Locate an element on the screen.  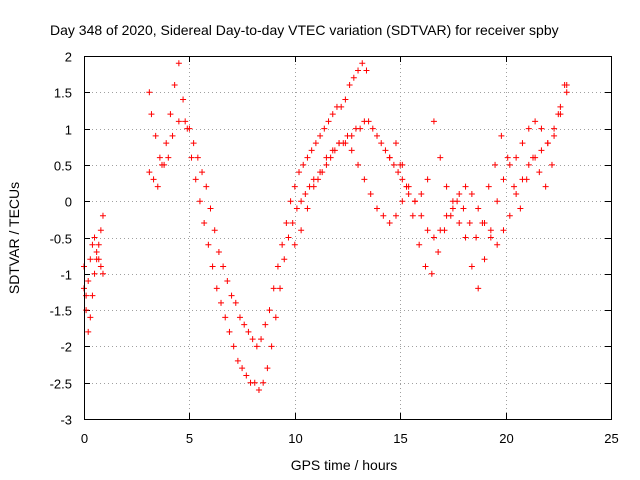
y-tick-label: 0.5 is located at coordinates (63, 166).